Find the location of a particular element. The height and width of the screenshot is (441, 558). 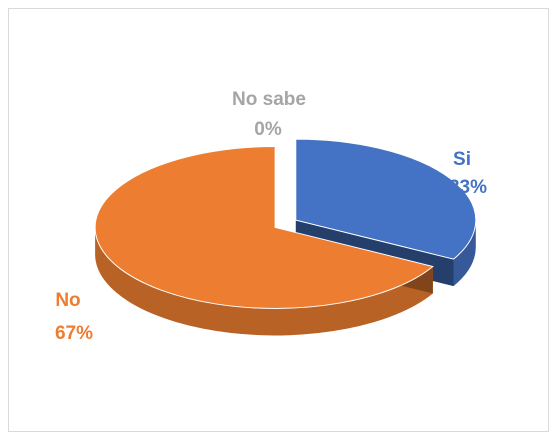

slice-value-si: 33% is located at coordinates (468, 187).